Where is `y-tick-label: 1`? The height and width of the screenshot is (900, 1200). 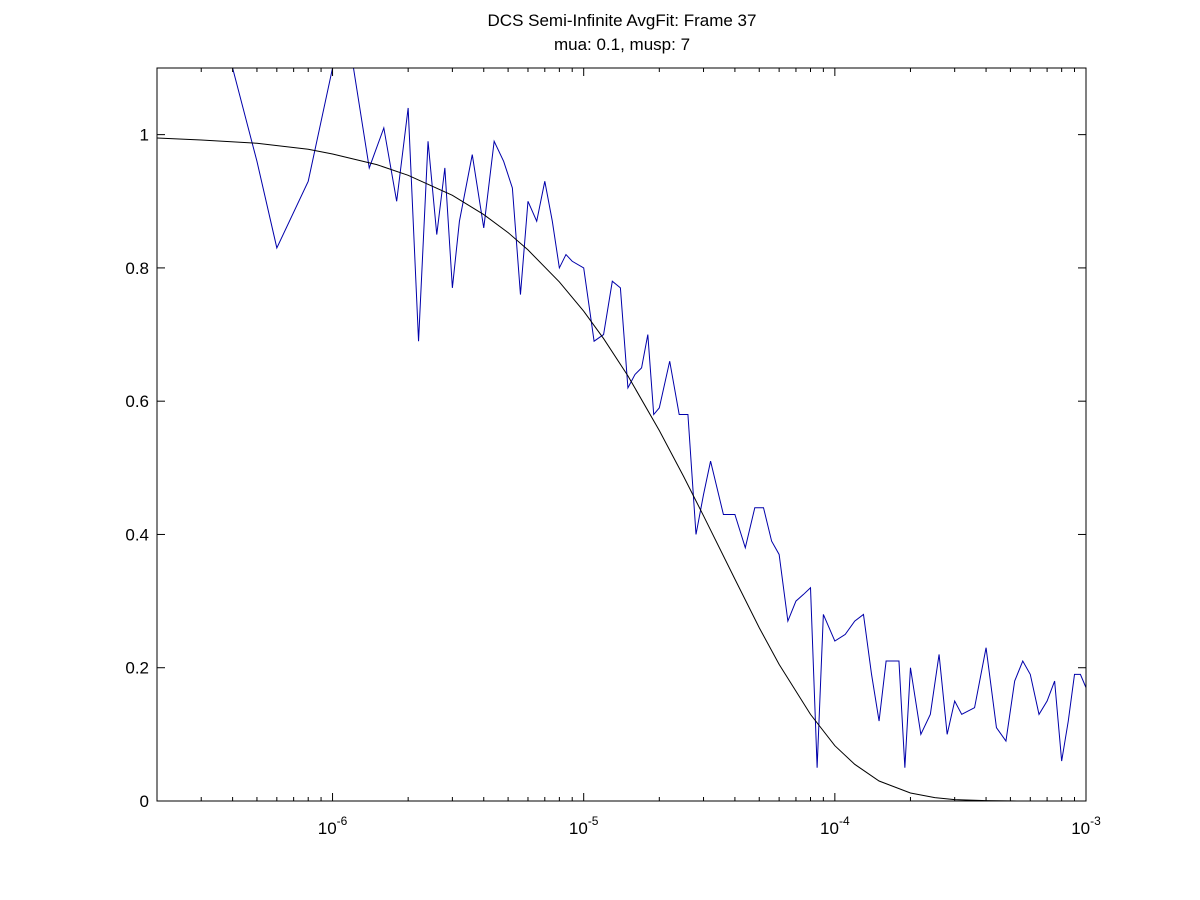
y-tick-label: 1 is located at coordinates (144, 135).